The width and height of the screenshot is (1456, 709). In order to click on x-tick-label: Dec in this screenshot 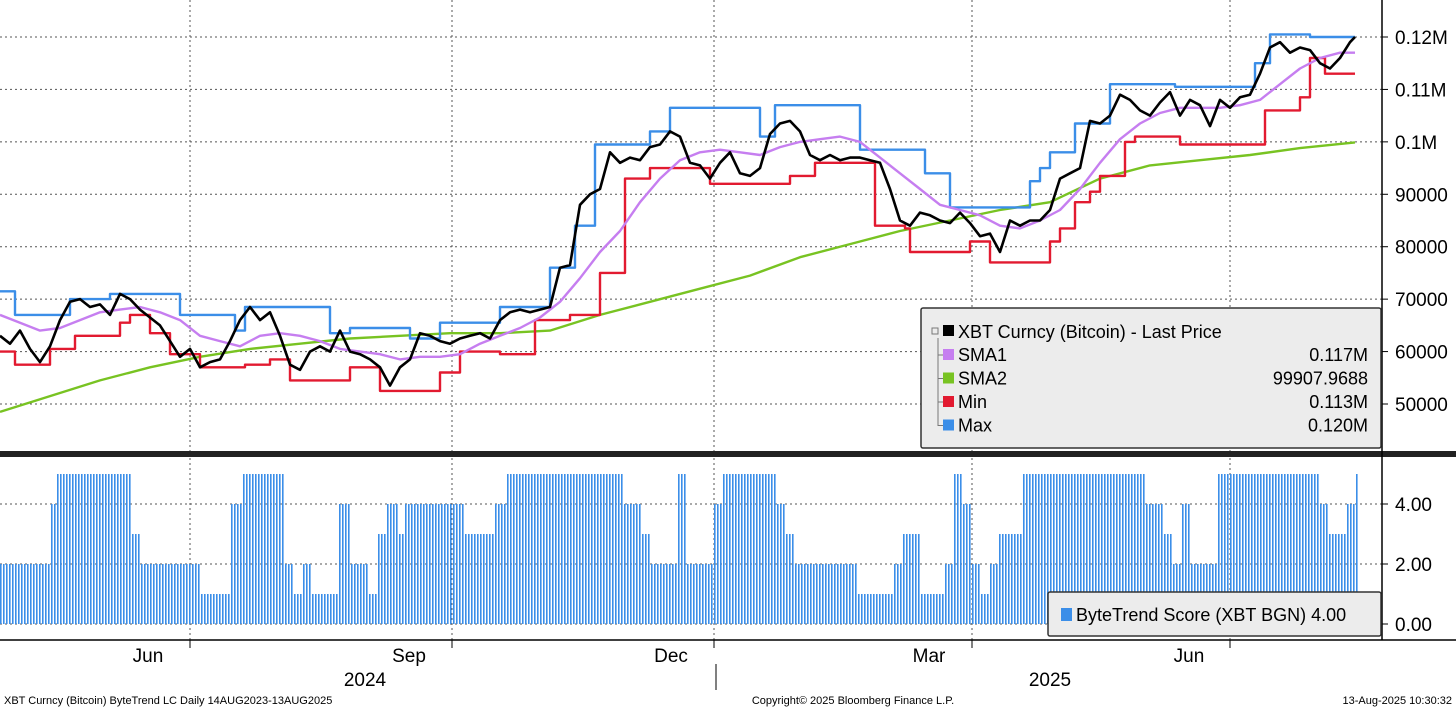, I will do `click(671, 656)`.